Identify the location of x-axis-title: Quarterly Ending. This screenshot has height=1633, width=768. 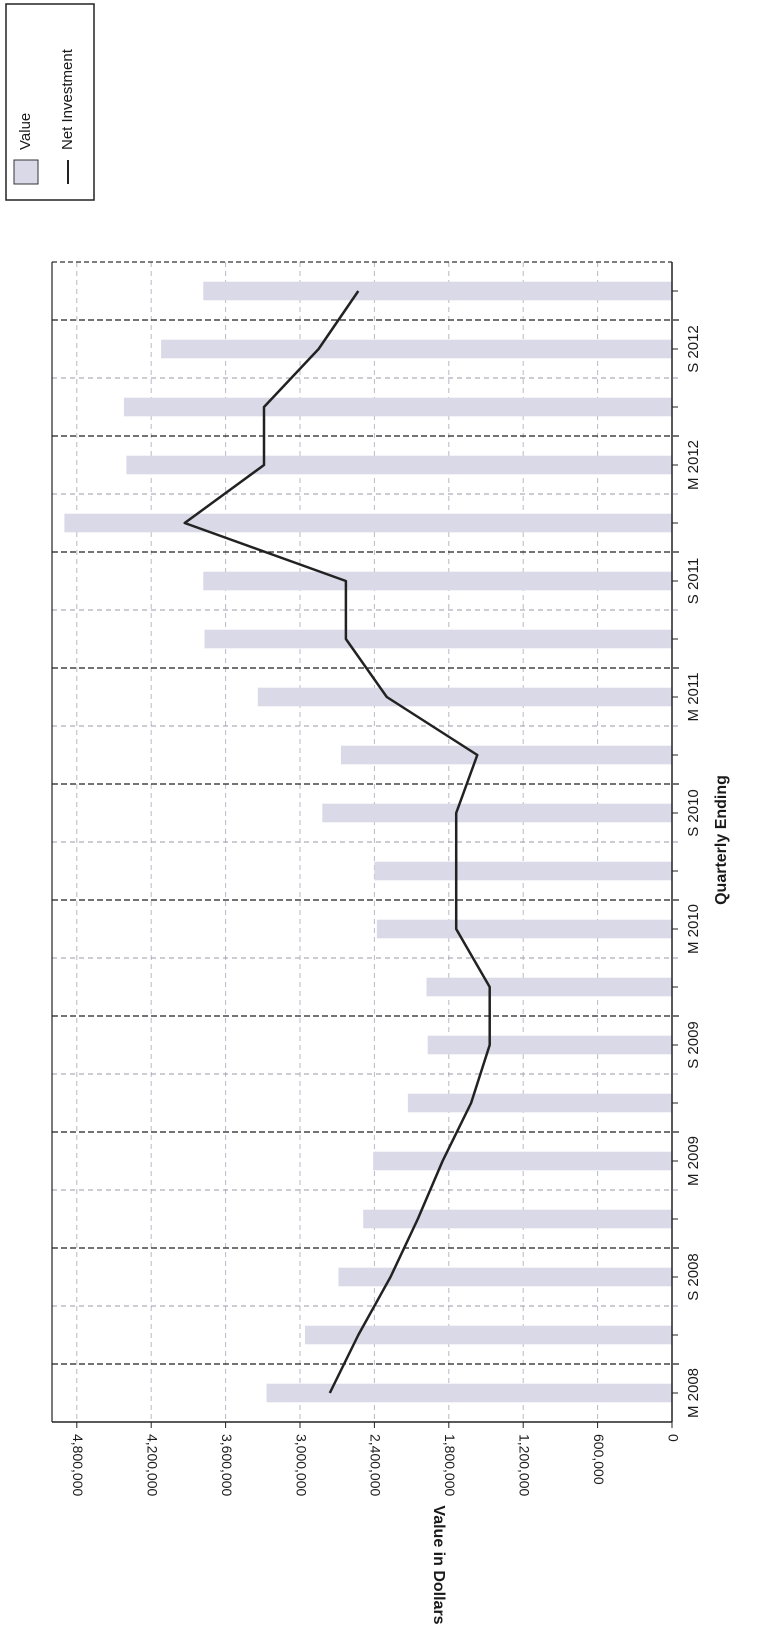
(721, 840).